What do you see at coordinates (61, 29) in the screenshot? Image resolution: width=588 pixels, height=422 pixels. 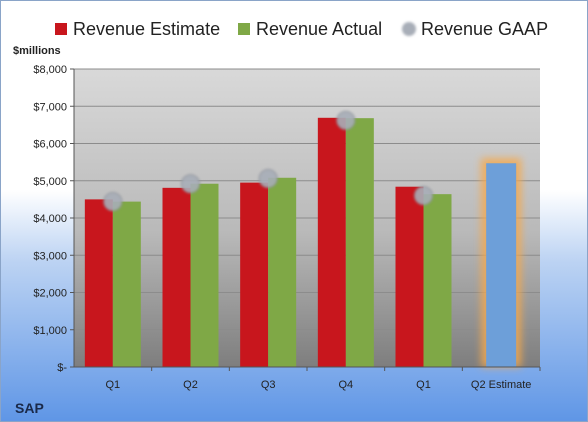 I see `legend-swatch-revenue-estimate` at bounding box center [61, 29].